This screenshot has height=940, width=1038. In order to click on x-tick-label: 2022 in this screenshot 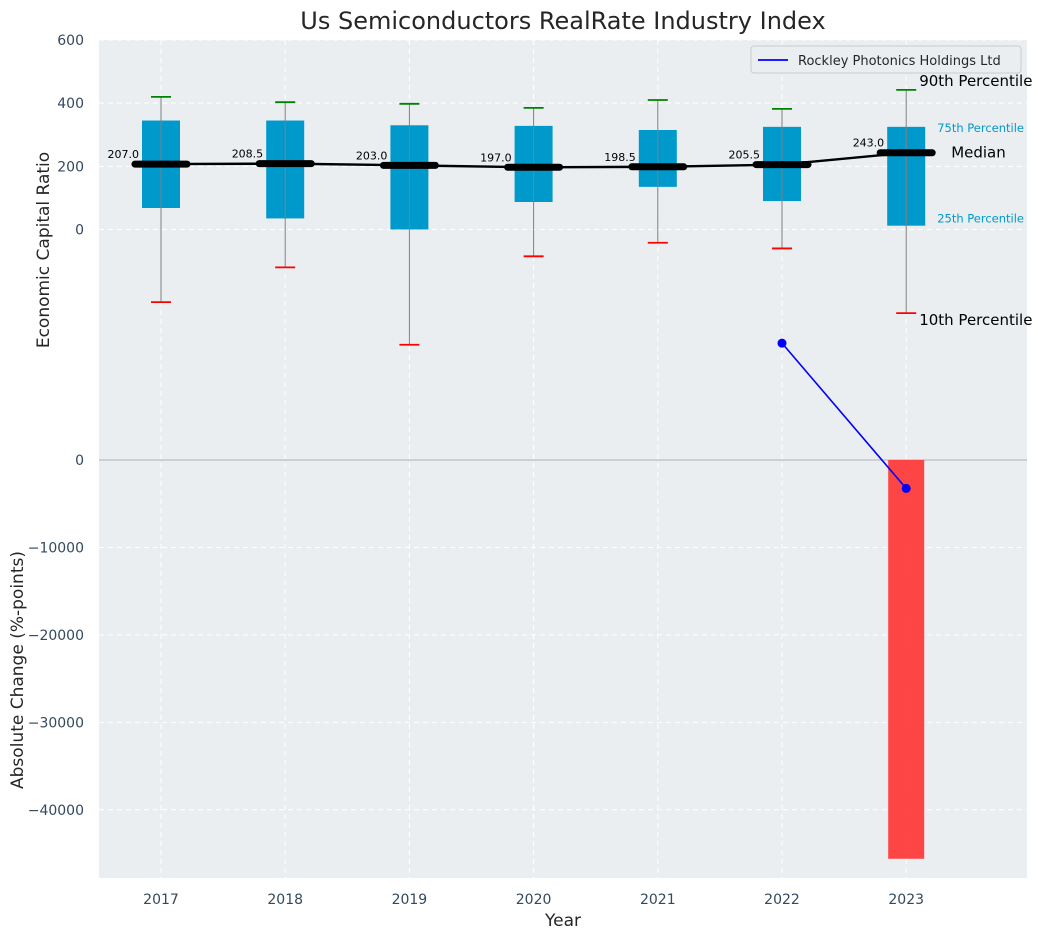, I will do `click(782, 900)`.